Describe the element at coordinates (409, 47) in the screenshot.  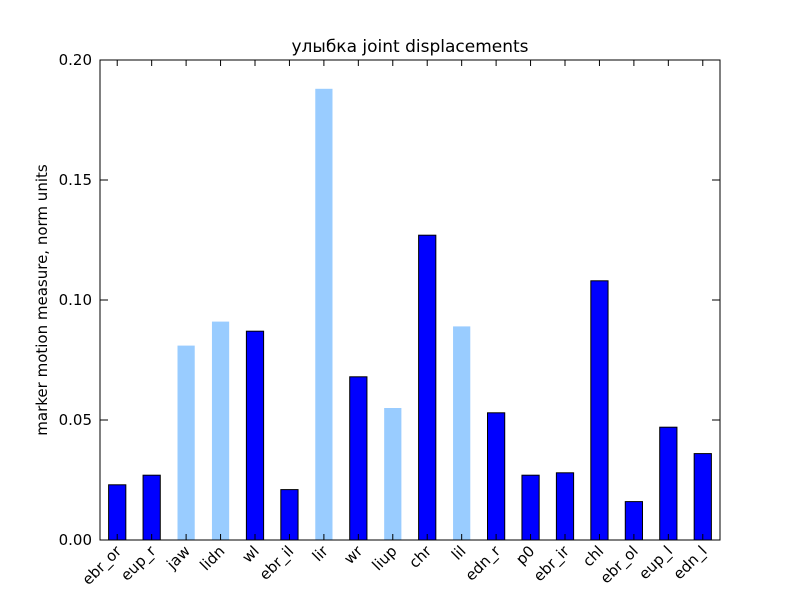
I see `chart-title: улыбка joint displacements` at that location.